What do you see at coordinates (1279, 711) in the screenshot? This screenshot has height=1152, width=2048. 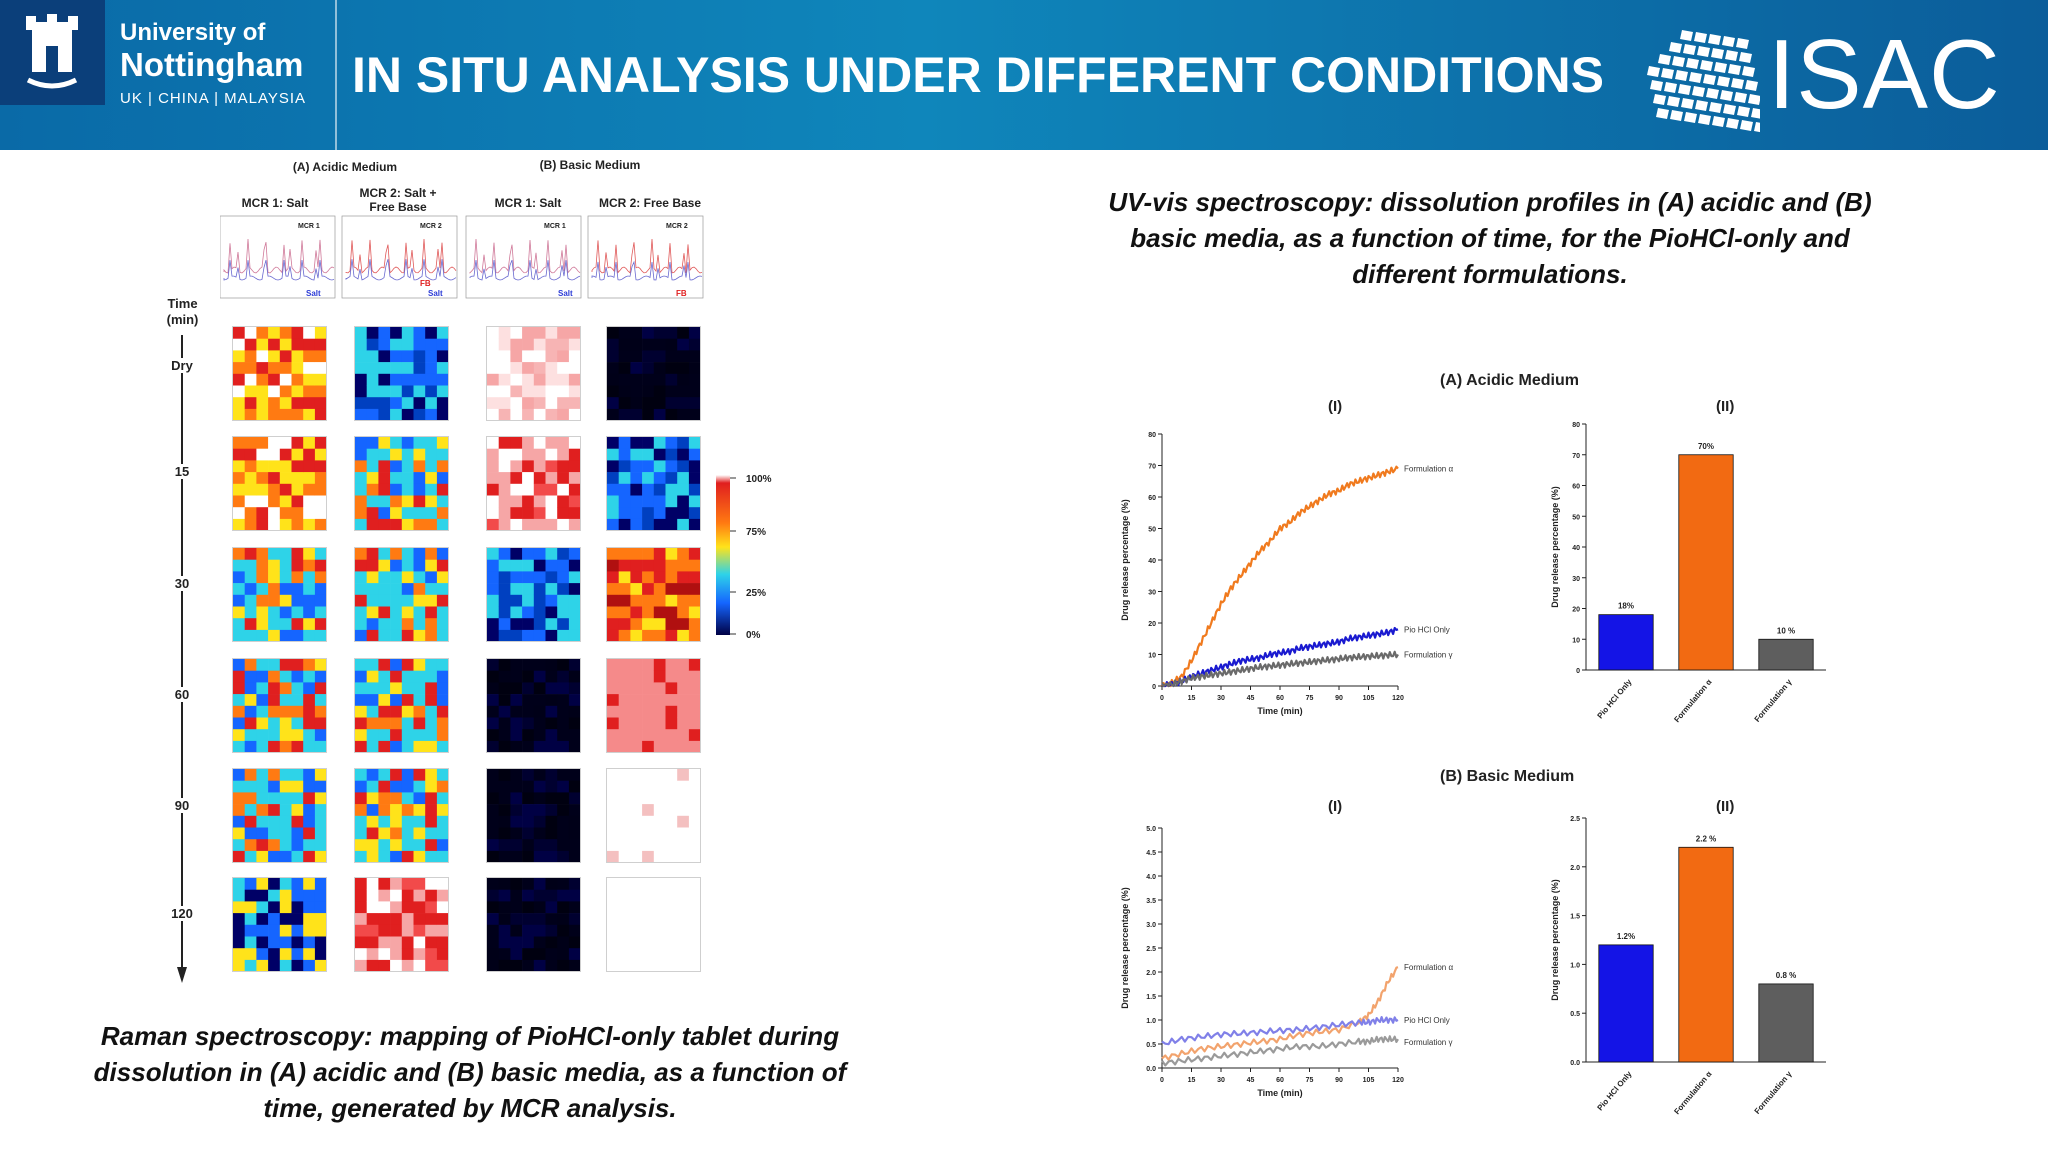 I see `x-axis-label: Time (min)` at bounding box center [1279, 711].